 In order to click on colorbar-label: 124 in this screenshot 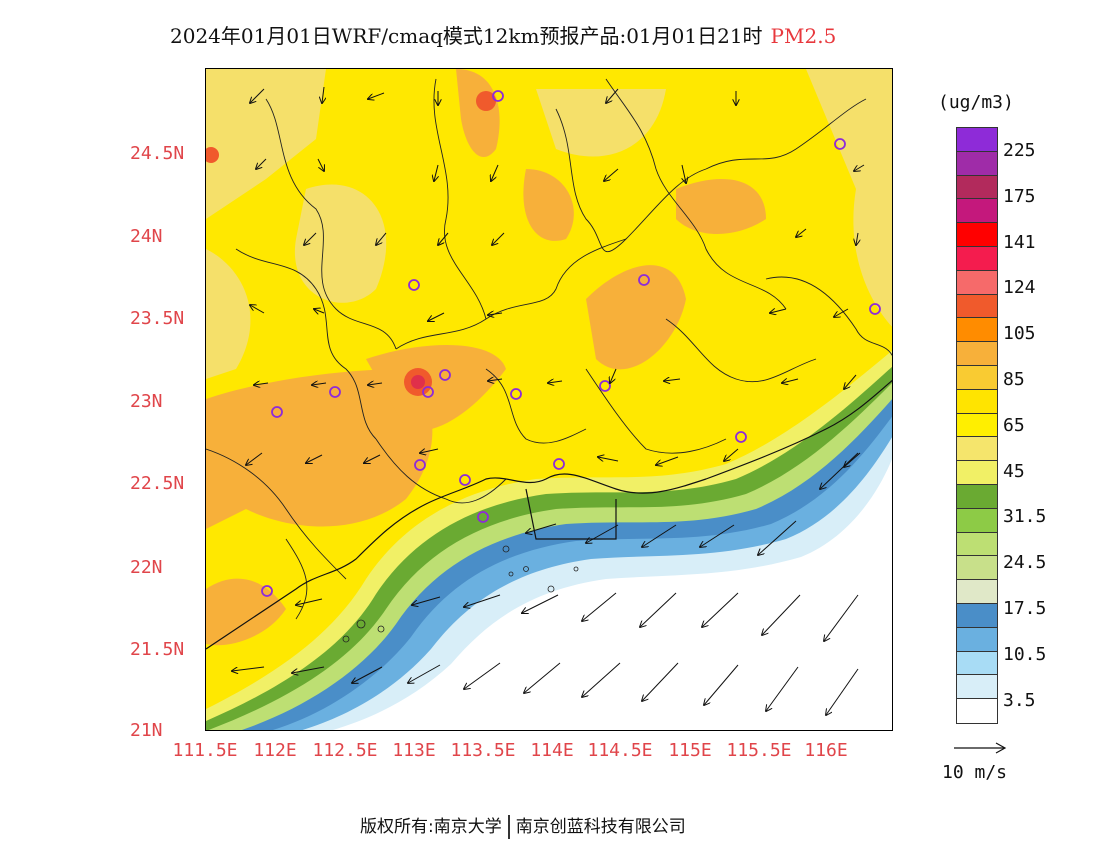, I will do `click(1019, 288)`.